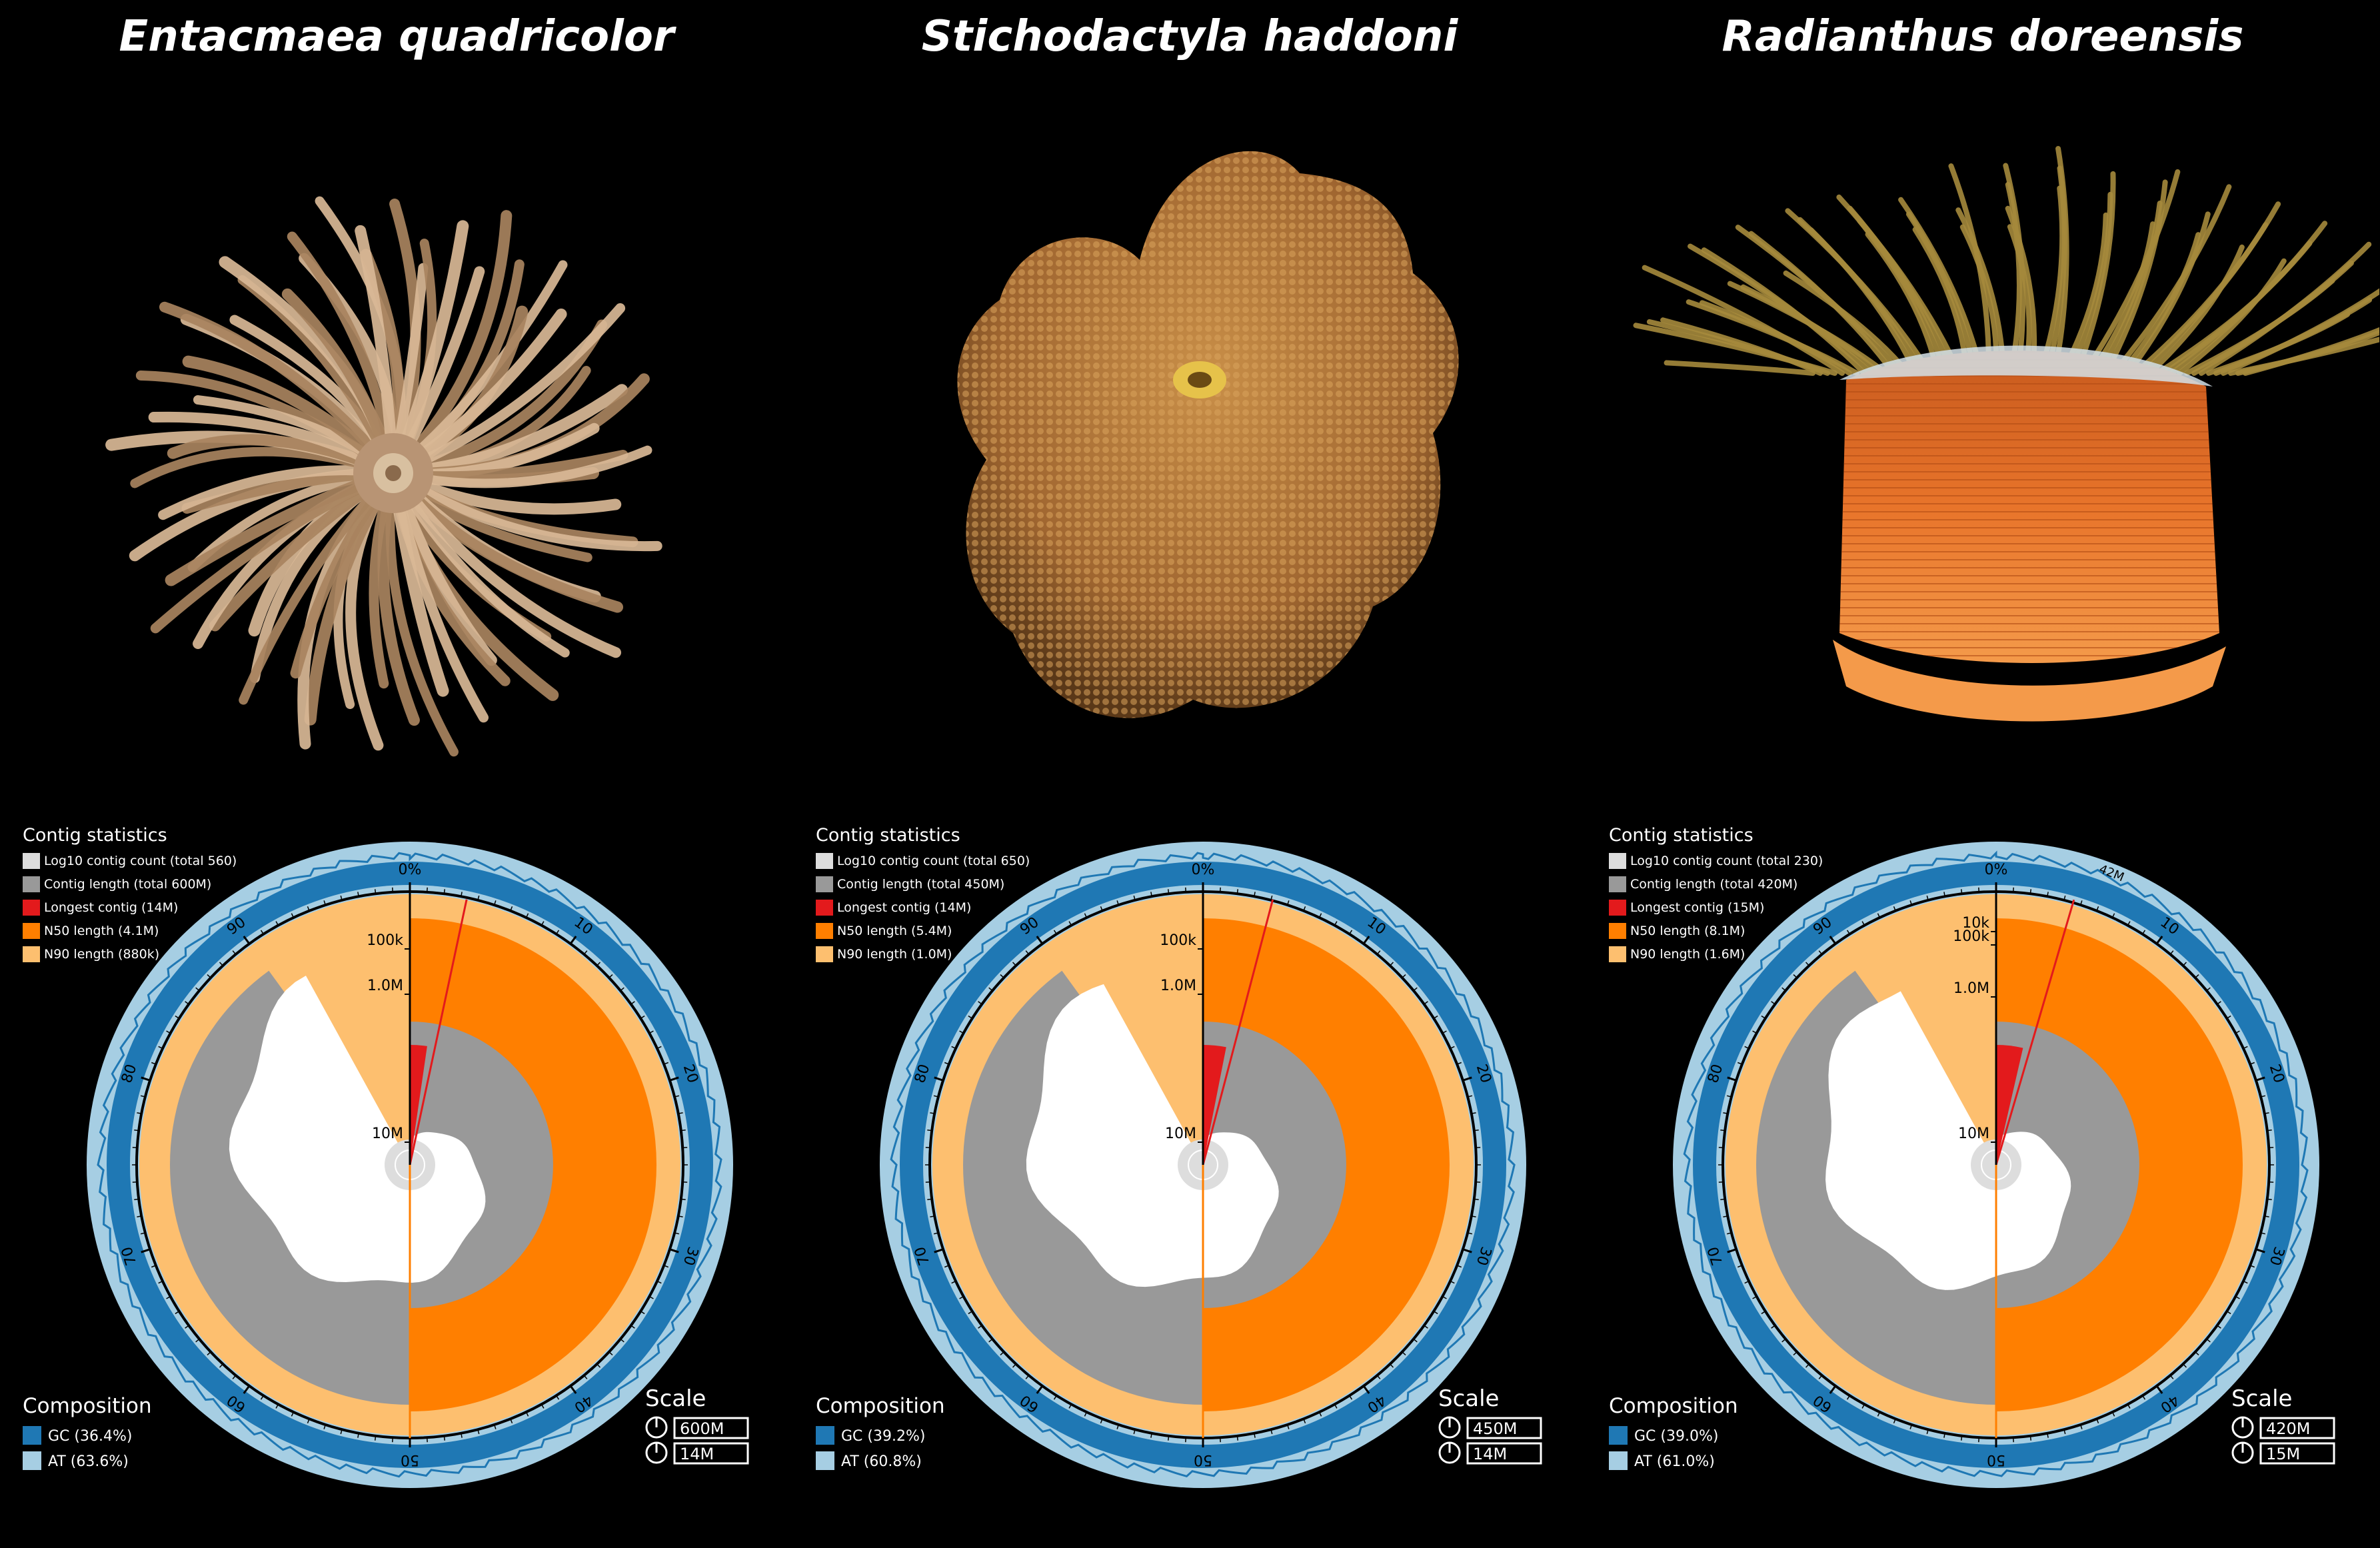 The width and height of the screenshot is (2380, 1548). I want to click on contig-spiral, so click(1948, 1140).